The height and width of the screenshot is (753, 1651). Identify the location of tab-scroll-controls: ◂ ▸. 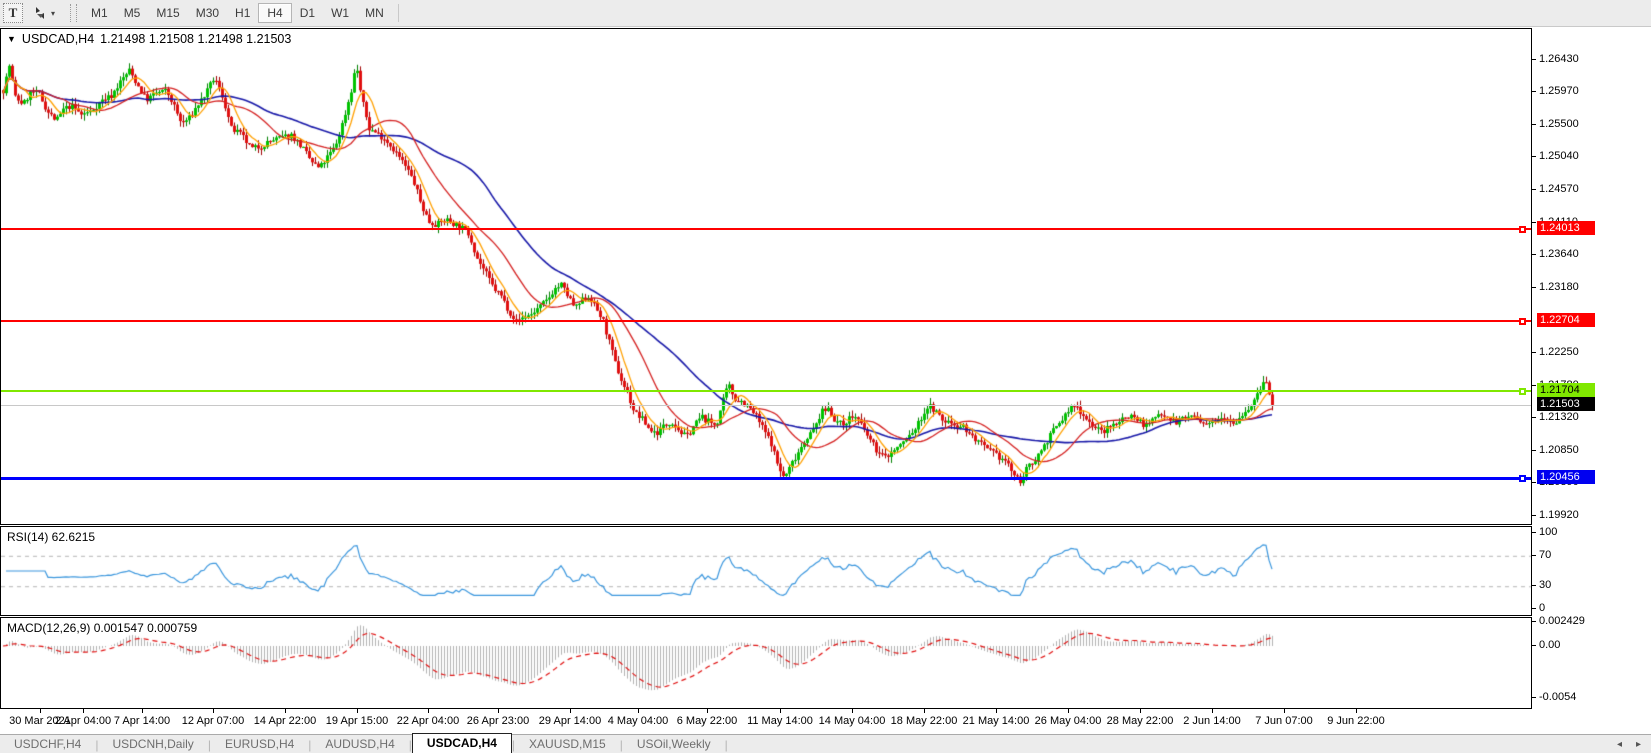
(1629, 744).